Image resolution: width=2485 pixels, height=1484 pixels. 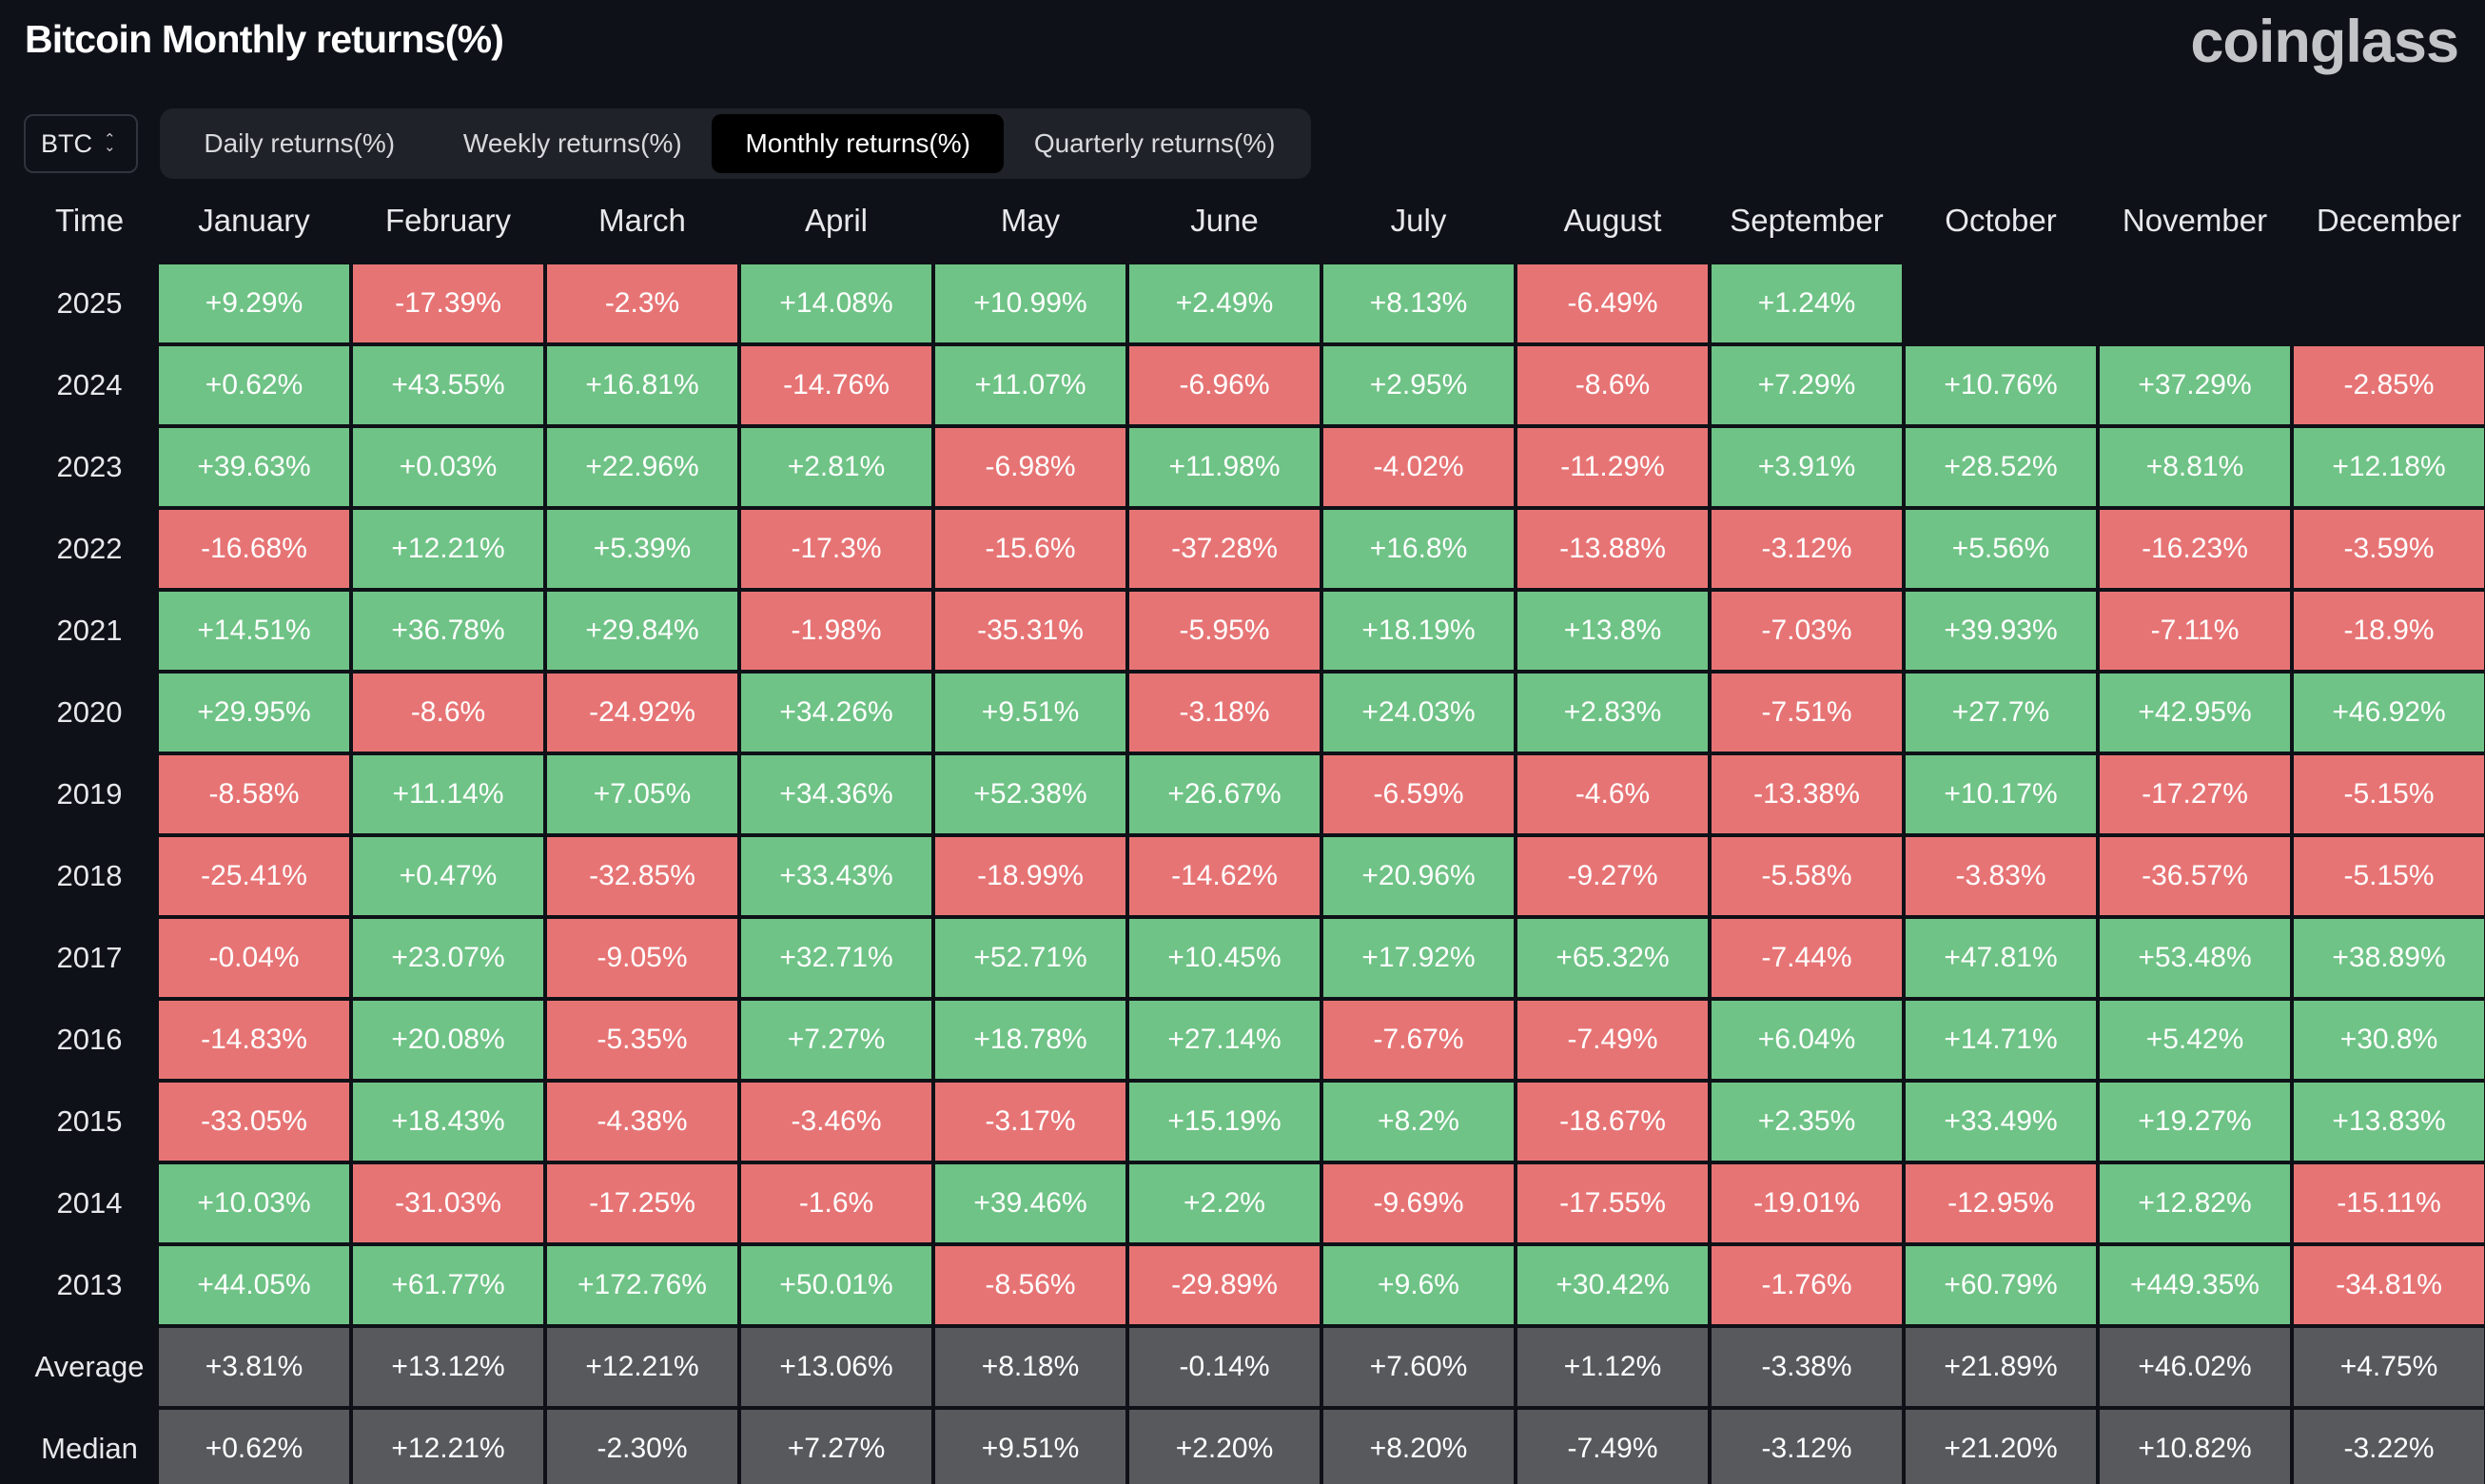 I want to click on return-cell: +2.20%, so click(x=1224, y=1447).